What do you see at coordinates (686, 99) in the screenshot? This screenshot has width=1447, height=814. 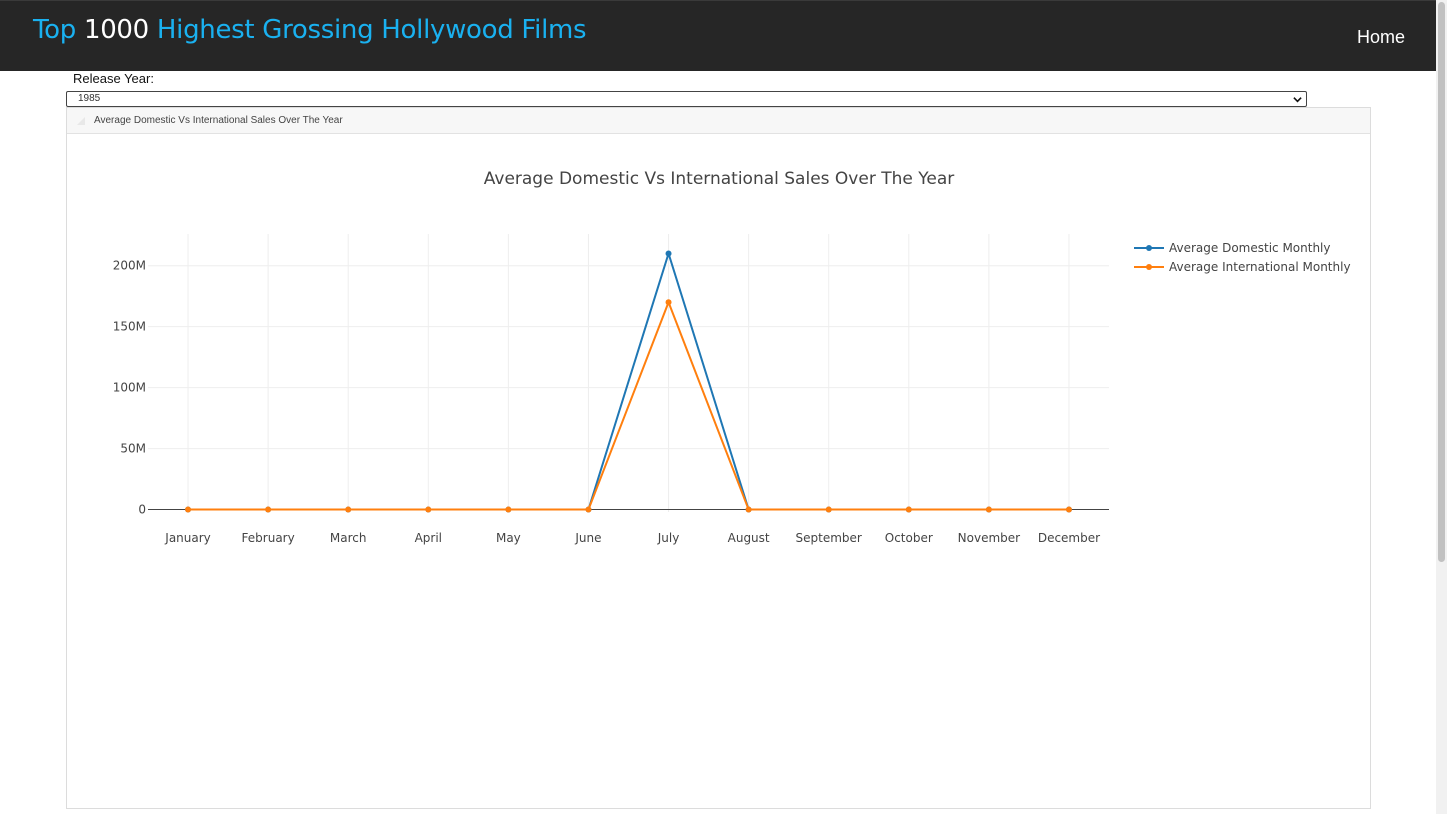 I see `release-year-select: 1985` at bounding box center [686, 99].